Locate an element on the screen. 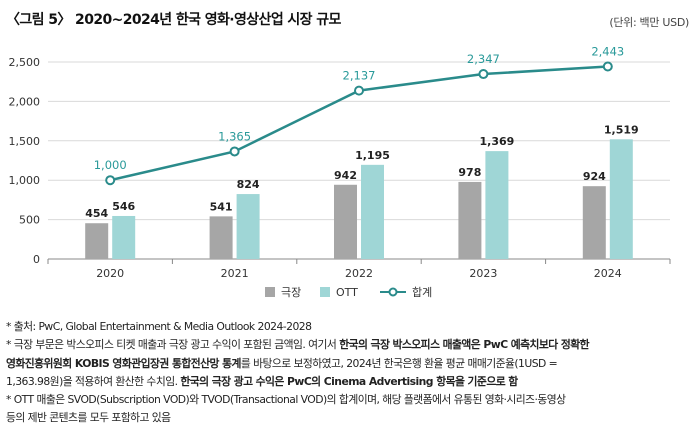 Image resolution: width=699 pixels, height=434 pixels. bar-label-ott: 1,195 is located at coordinates (372, 155).